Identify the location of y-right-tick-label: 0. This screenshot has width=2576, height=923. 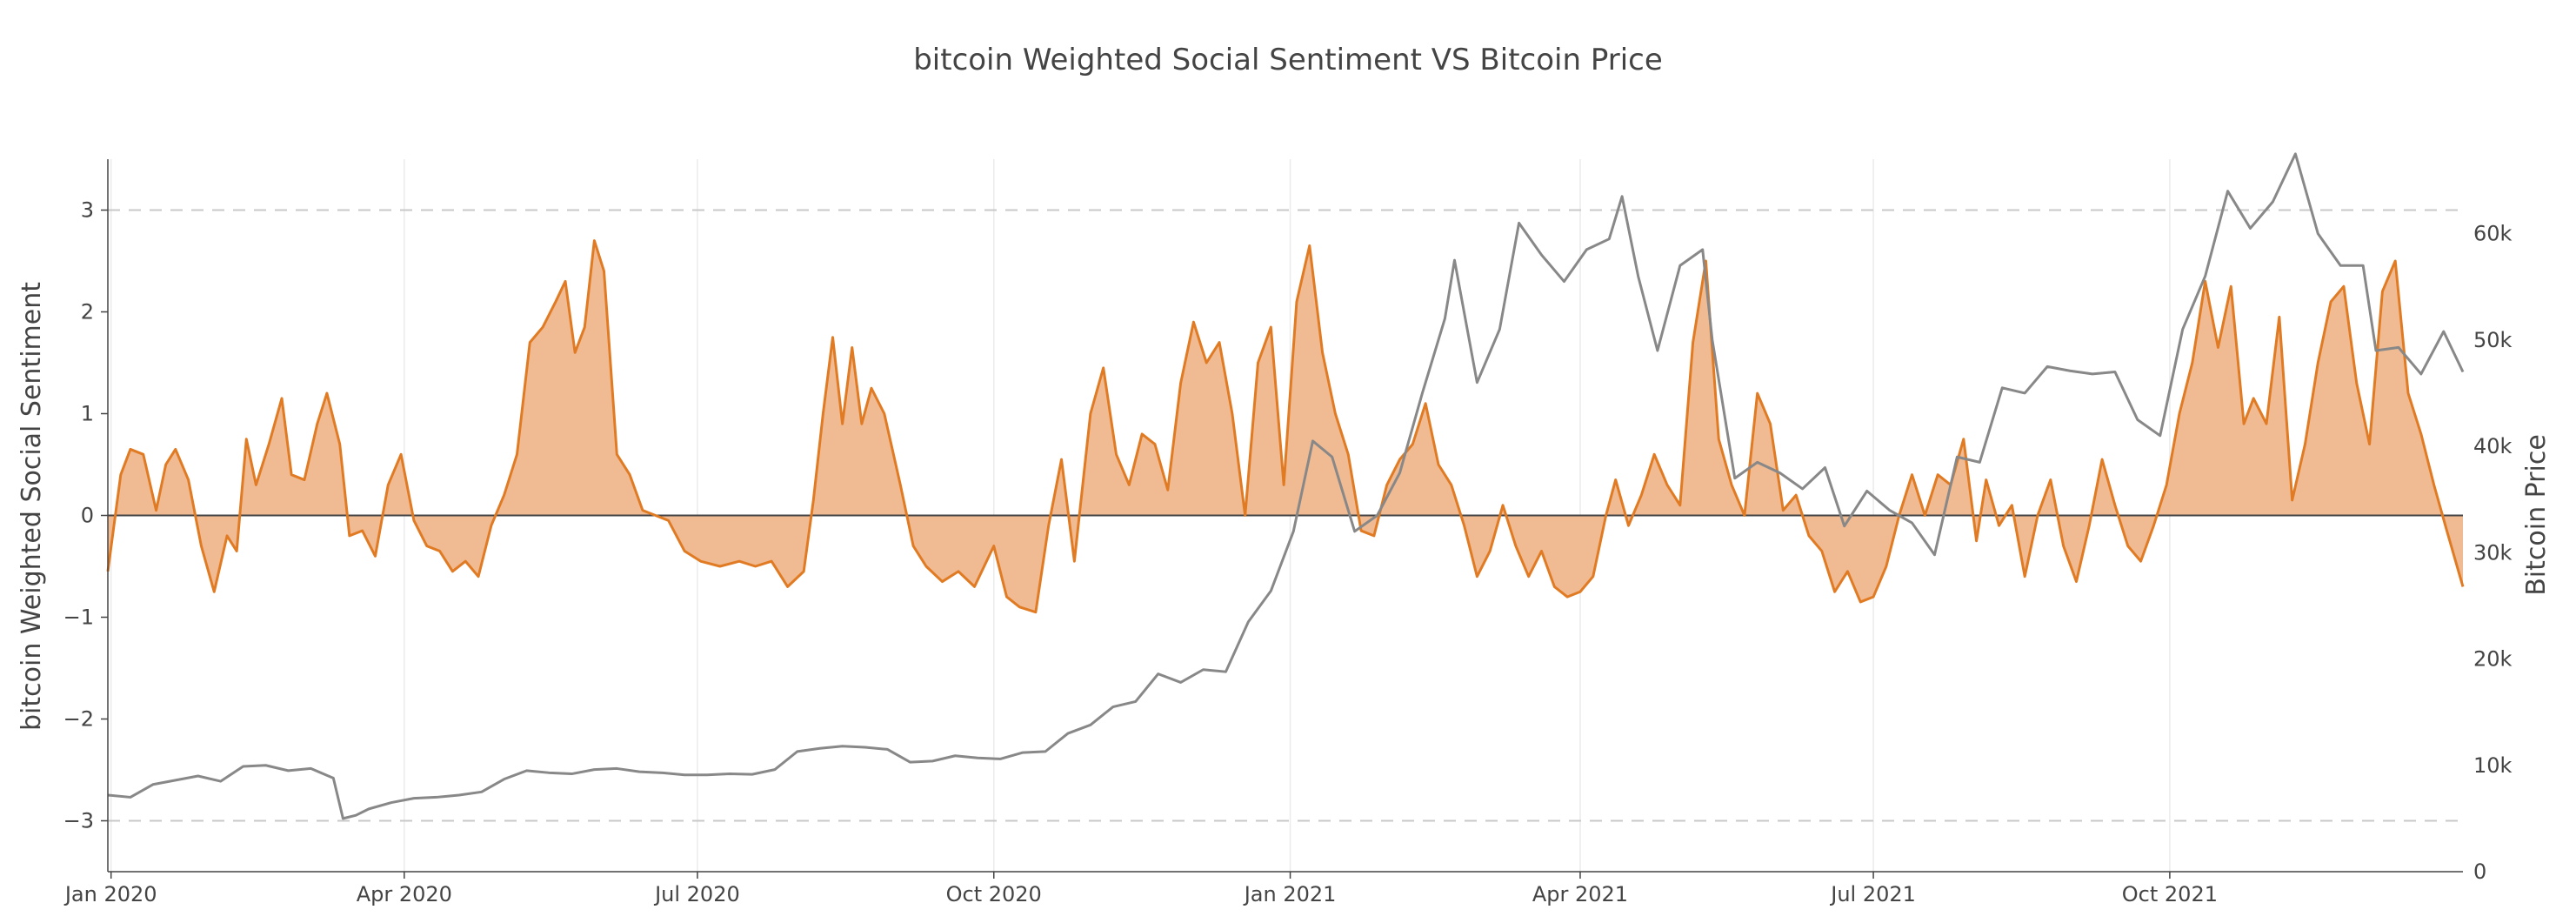
(2479, 871).